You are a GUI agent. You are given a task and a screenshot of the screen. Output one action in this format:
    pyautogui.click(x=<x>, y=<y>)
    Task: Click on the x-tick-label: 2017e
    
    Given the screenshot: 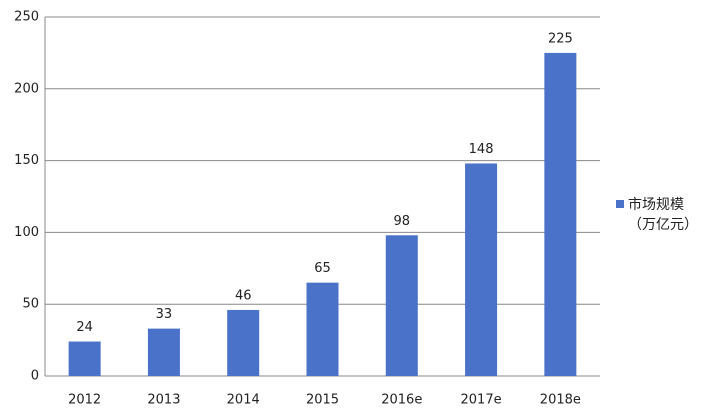 What is the action you would take?
    pyautogui.click(x=481, y=400)
    